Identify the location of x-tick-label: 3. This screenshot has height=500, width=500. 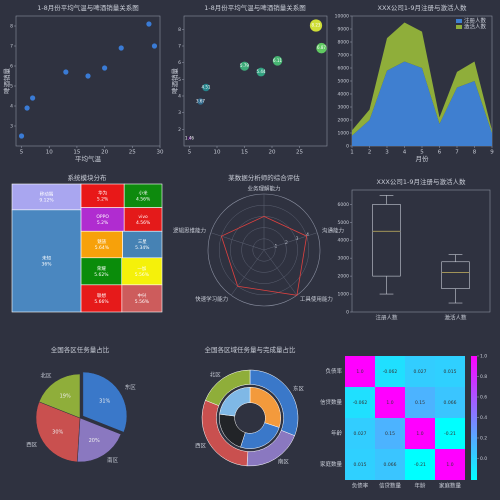
(387, 153).